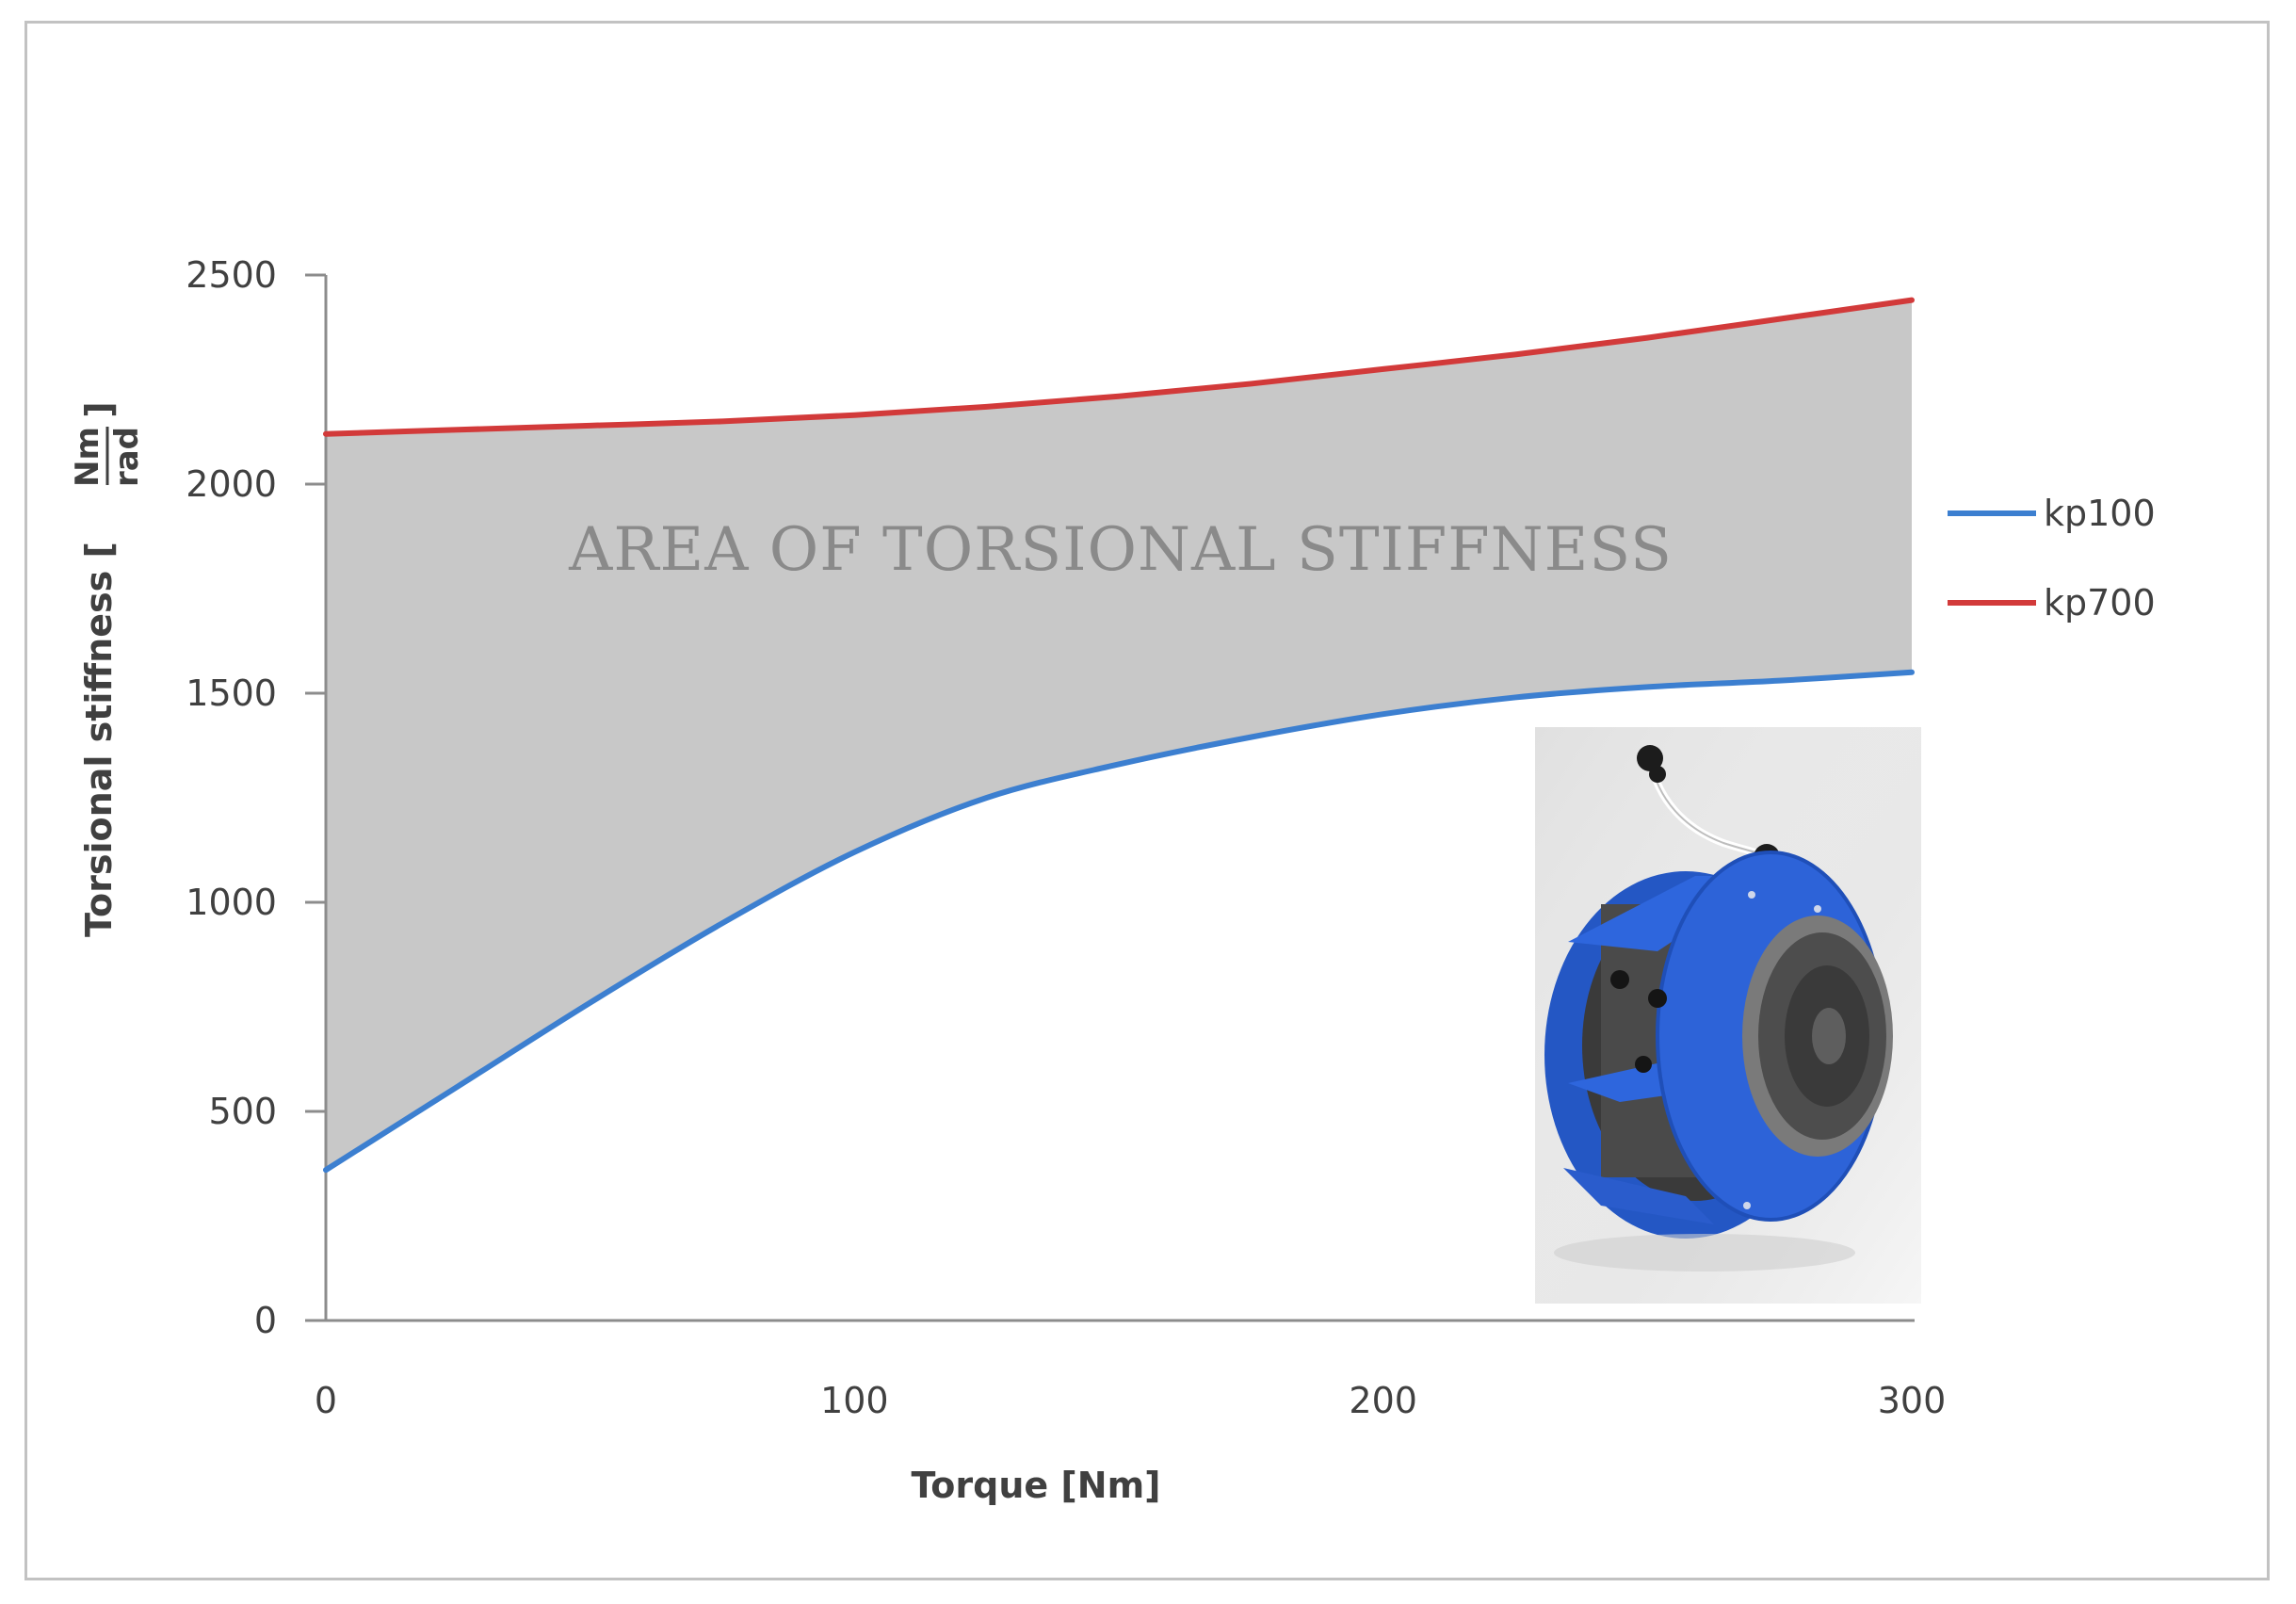 This screenshot has height=1604, width=2296. What do you see at coordinates (1383, 1401) in the screenshot?
I see `x-tick-label: 200` at bounding box center [1383, 1401].